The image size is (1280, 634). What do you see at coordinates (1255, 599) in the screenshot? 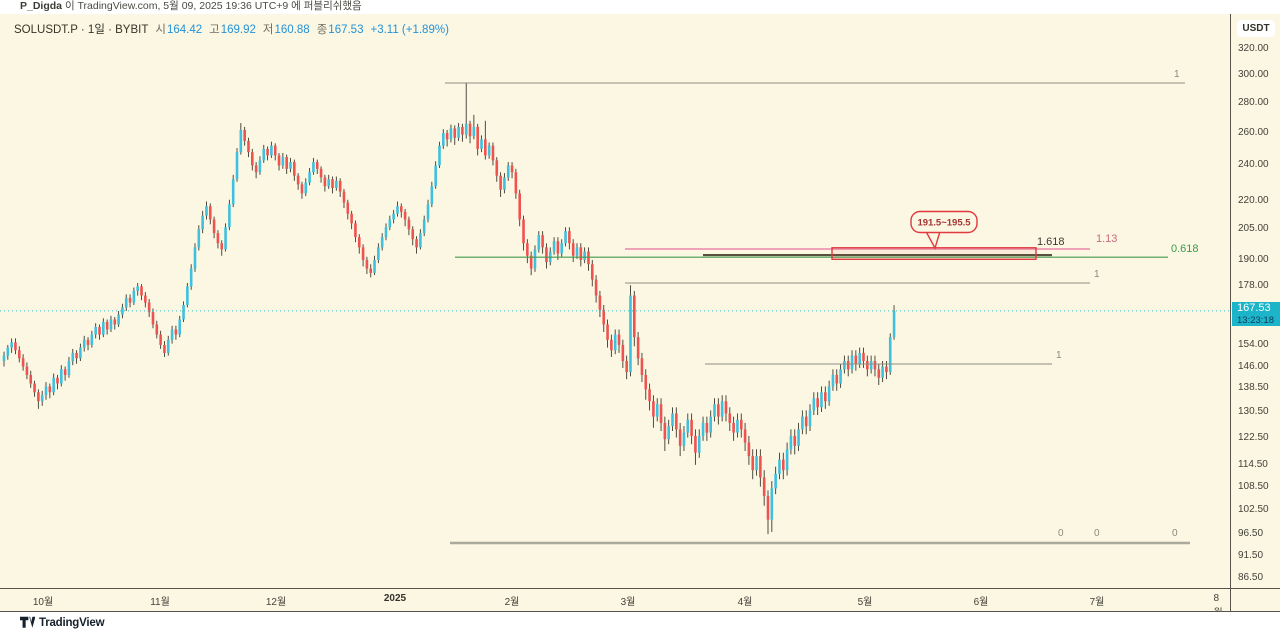
I see `axis-corner` at bounding box center [1255, 599].